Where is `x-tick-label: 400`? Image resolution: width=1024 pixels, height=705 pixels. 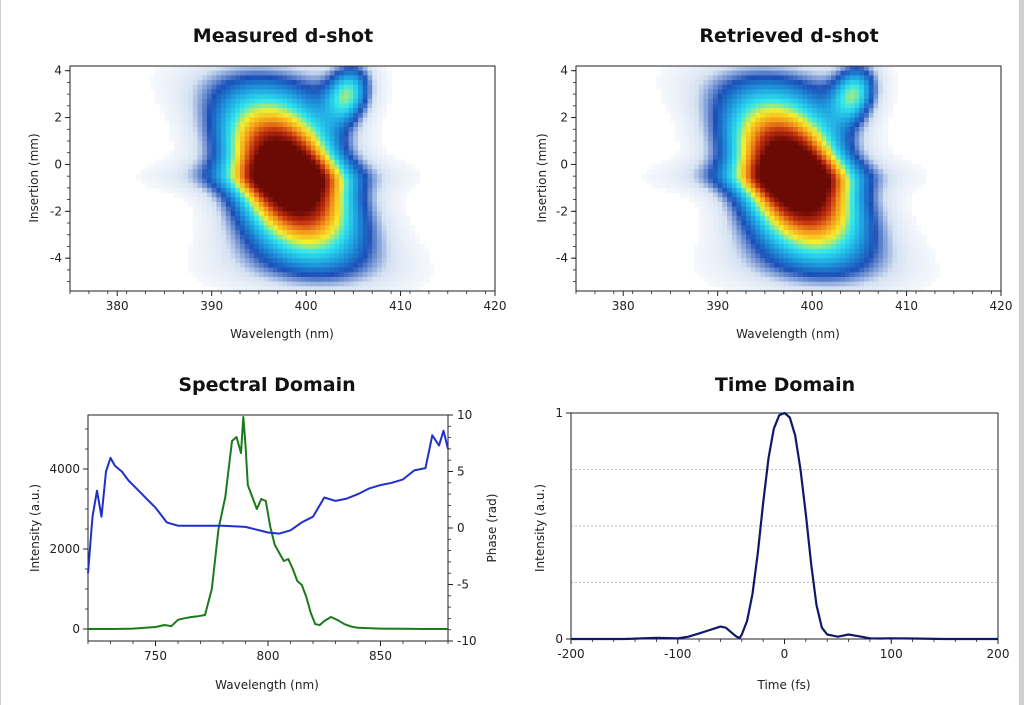
x-tick-label: 400 is located at coordinates (812, 306).